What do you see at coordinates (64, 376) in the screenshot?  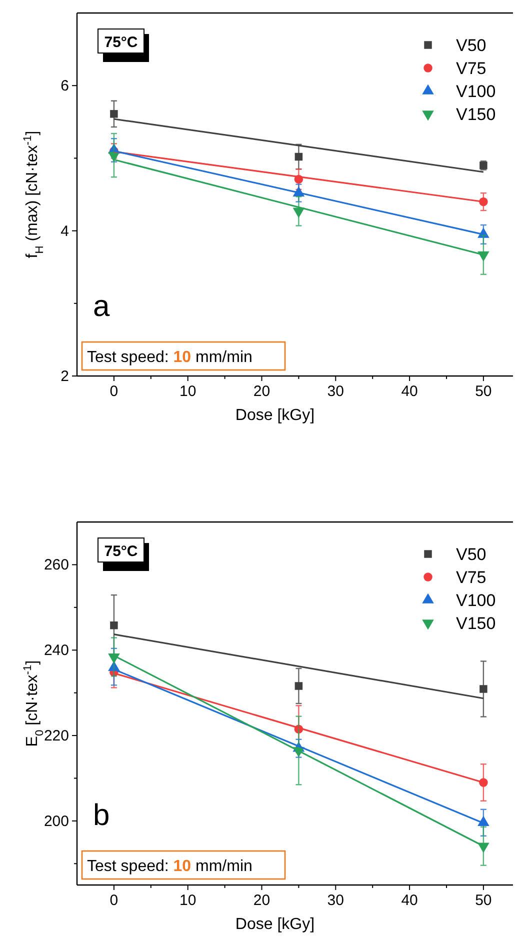 I see `y-tick-label: 2` at bounding box center [64, 376].